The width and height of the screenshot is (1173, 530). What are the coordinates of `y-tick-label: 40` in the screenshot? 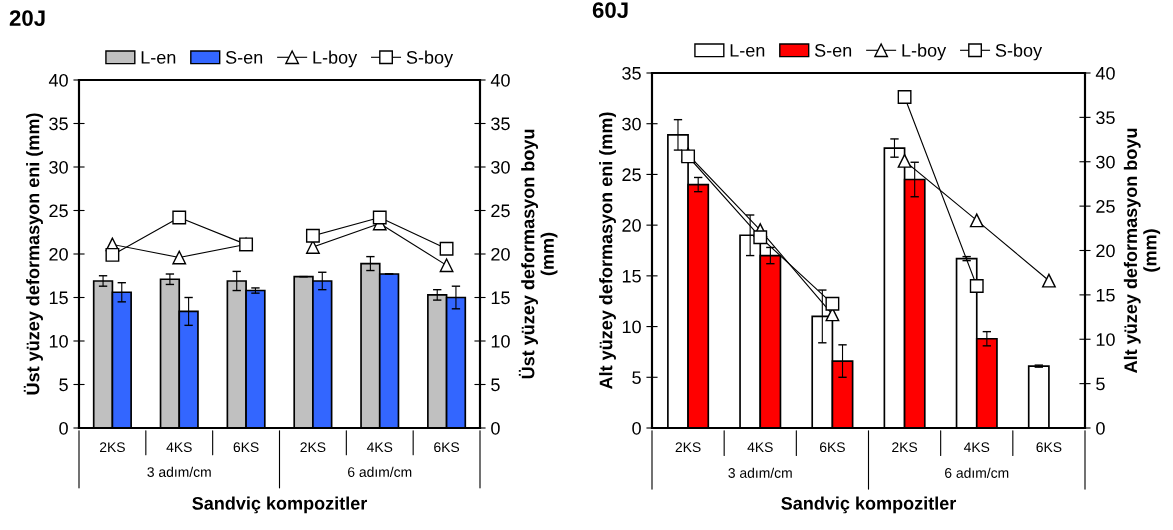 It's located at (58, 80).